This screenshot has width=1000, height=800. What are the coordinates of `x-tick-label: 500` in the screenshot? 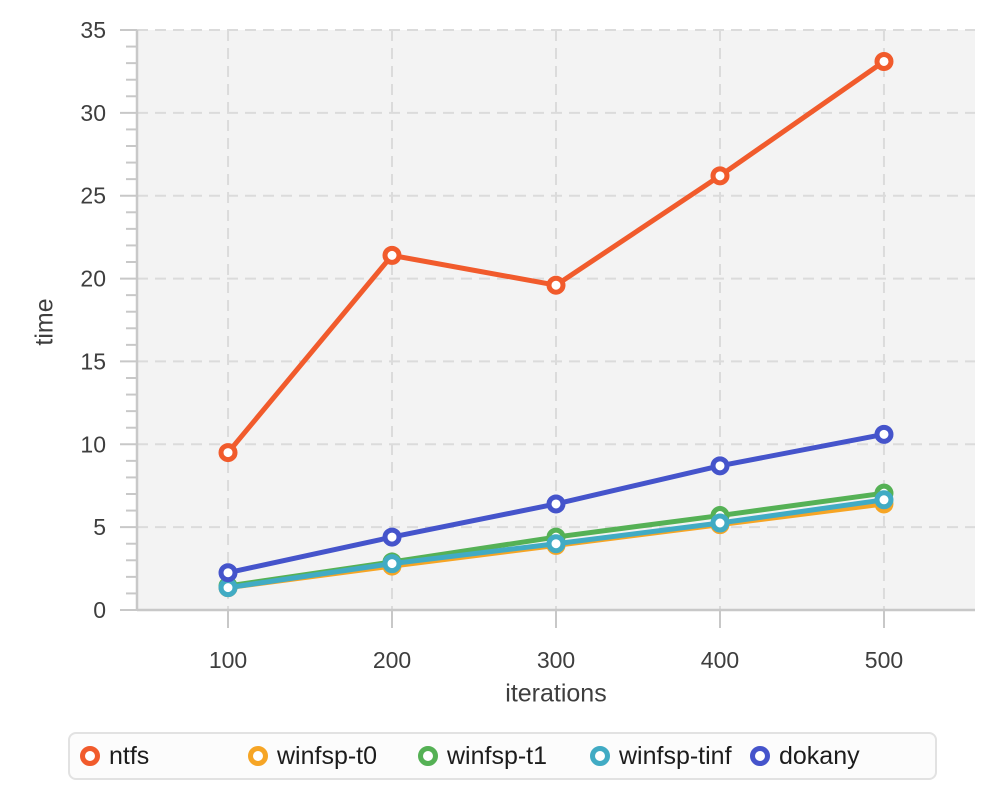 It's located at (884, 660).